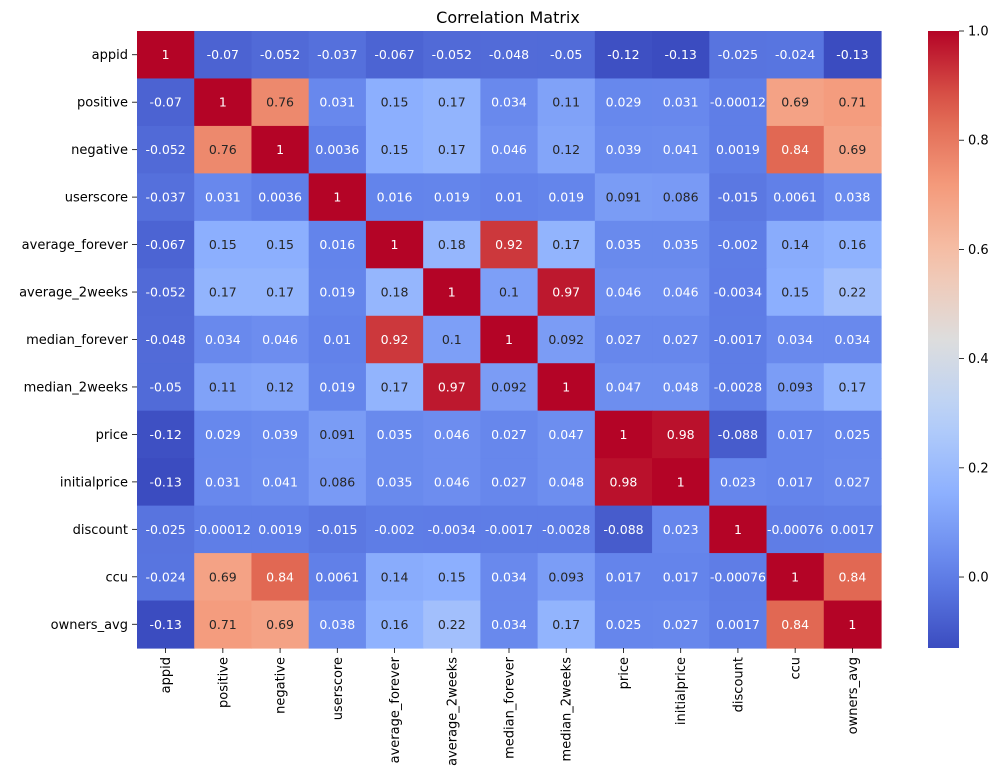 This screenshot has width=999, height=784. Describe the element at coordinates (795, 529) in the screenshot. I see `cell-value-label: -0.00076` at that location.